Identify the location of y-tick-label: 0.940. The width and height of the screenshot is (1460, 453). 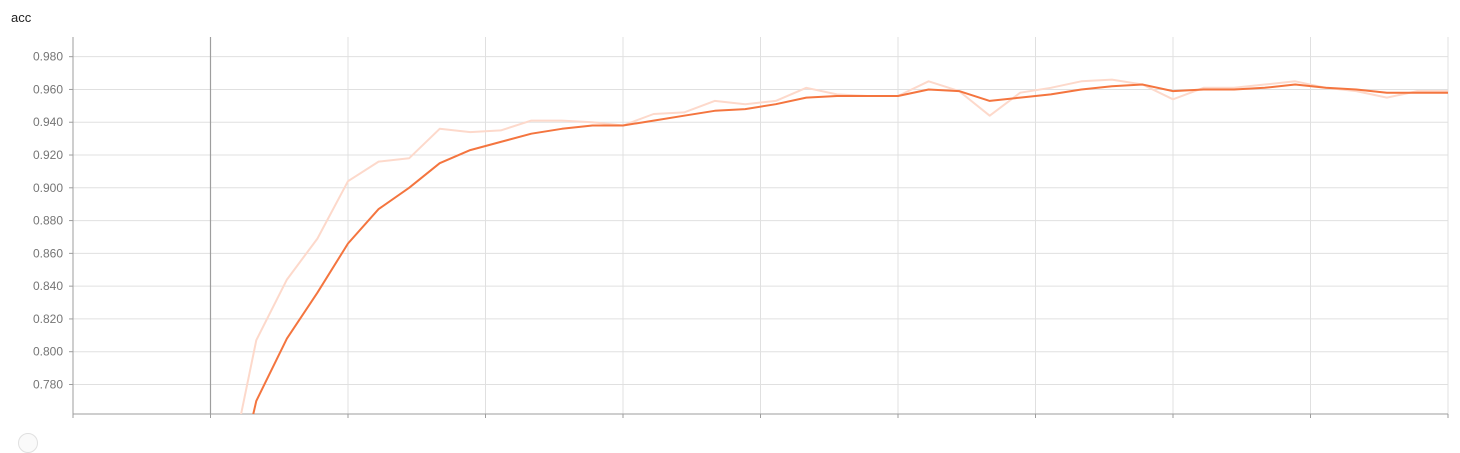
(48, 122).